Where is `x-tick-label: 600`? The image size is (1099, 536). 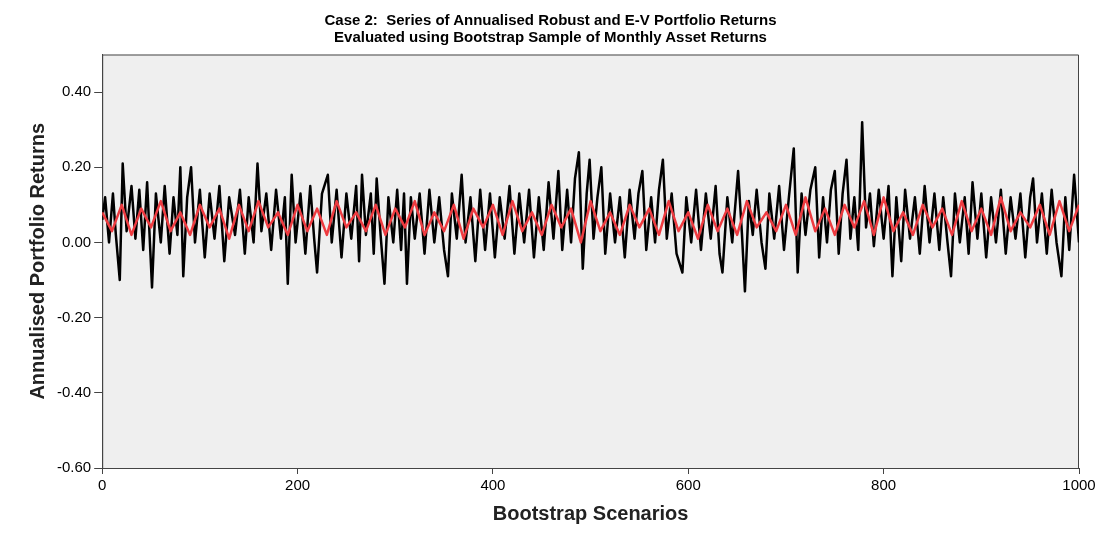
x-tick-label: 600 is located at coordinates (688, 485).